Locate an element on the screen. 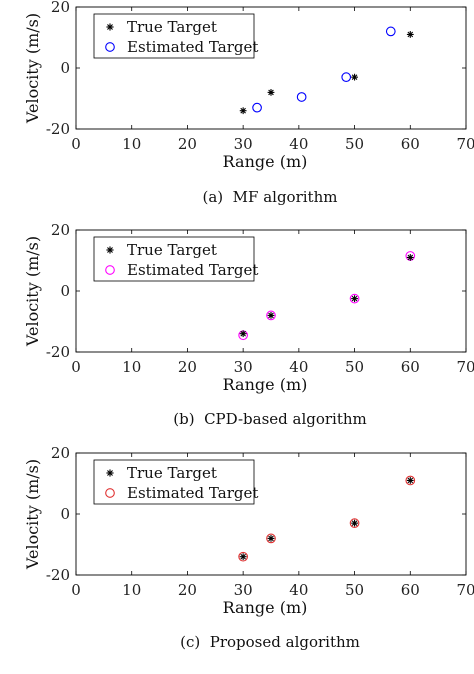  subplot-caption: (b) CPD-based algorithm is located at coordinates (270, 419).